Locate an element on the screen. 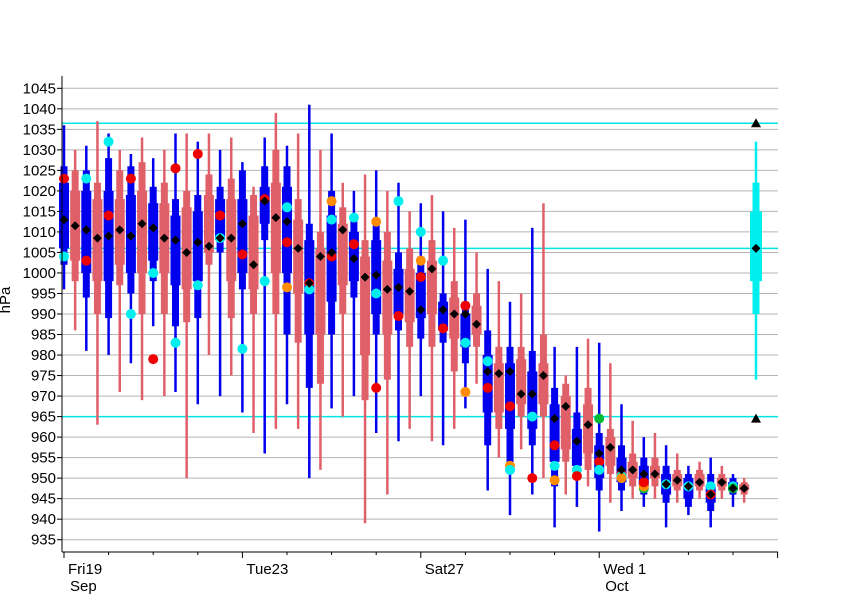  x-tick-label: Tue23 is located at coordinates (267, 569).